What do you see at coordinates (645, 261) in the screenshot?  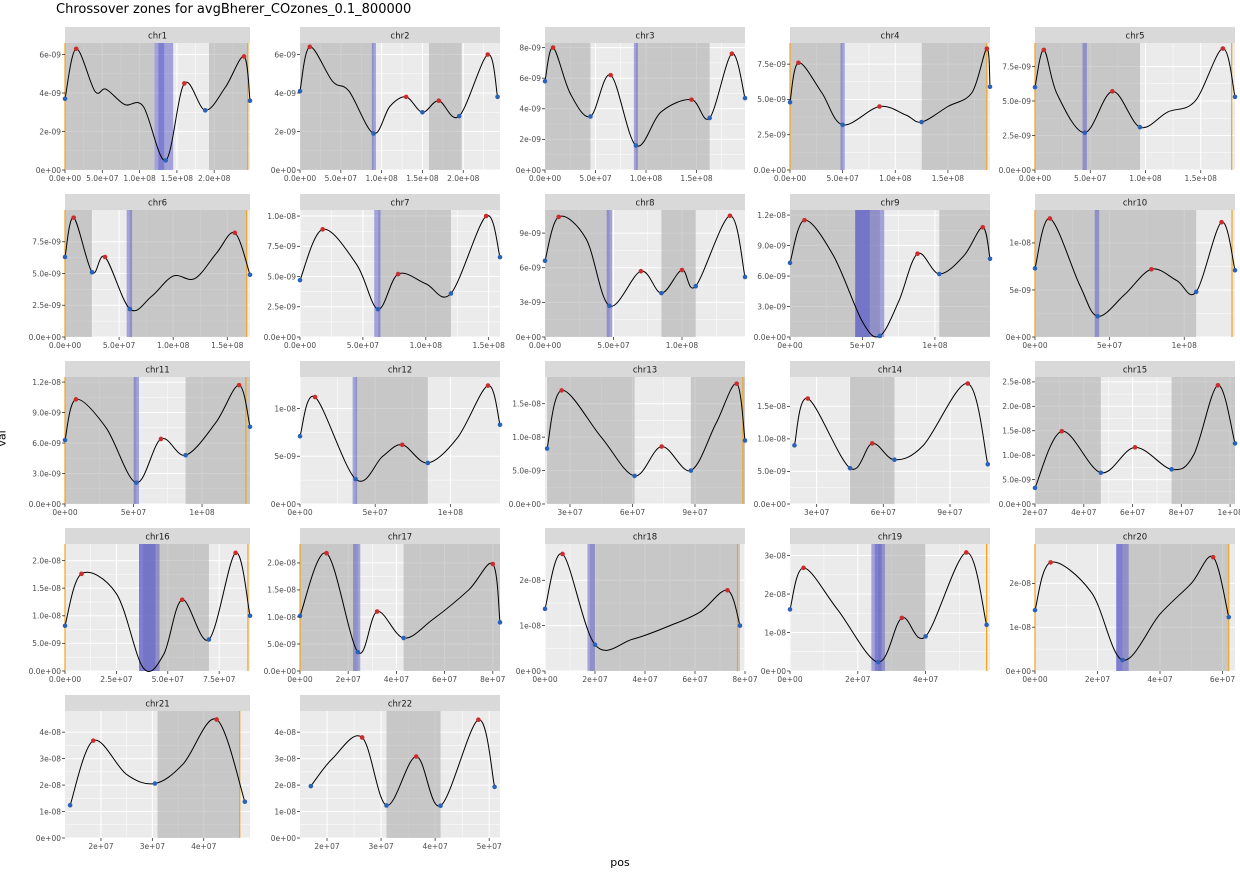 I see `series-line` at bounding box center [645, 261].